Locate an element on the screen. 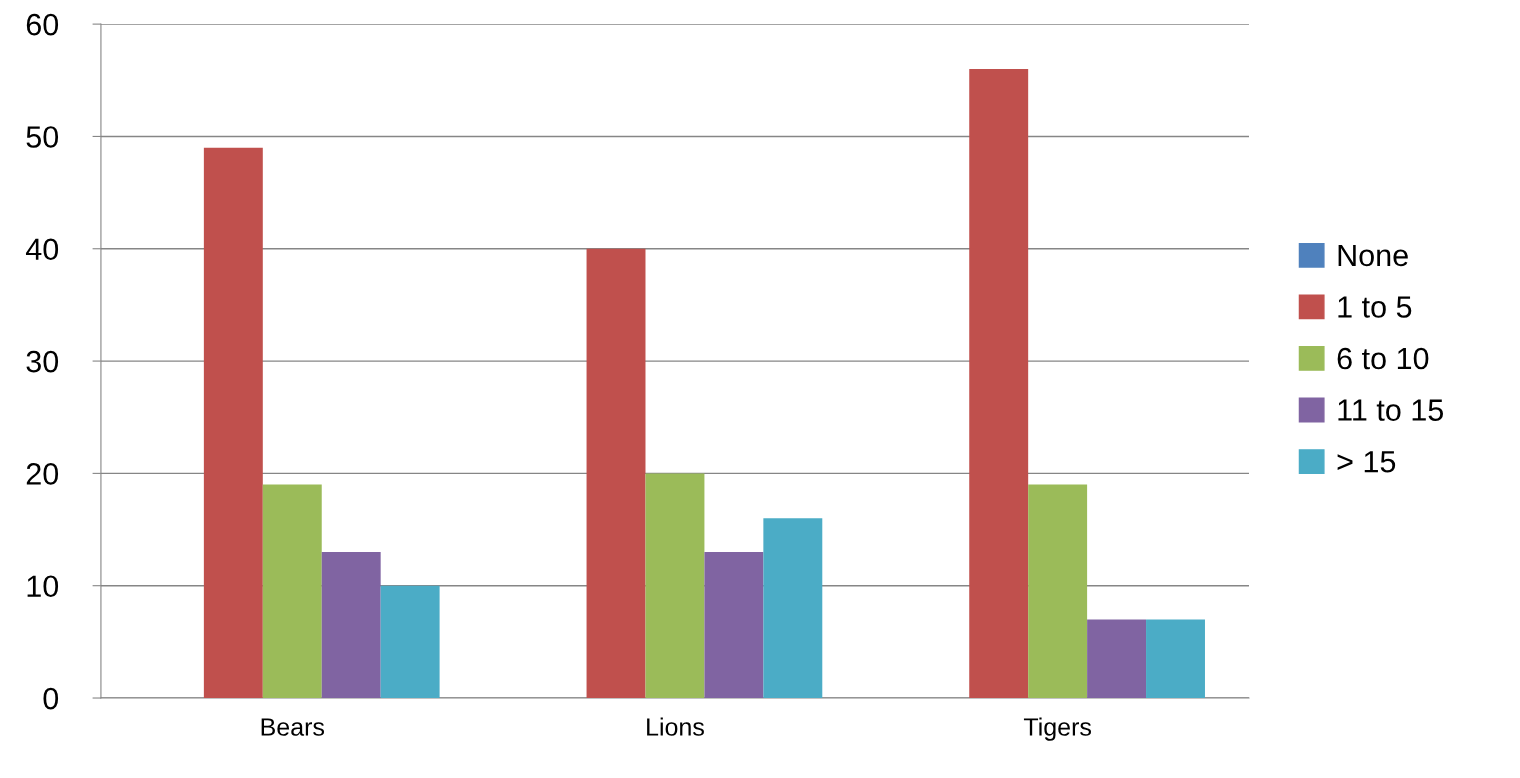 This screenshot has height=778, width=1520. y-tick-label: 60 is located at coordinates (42, 24).